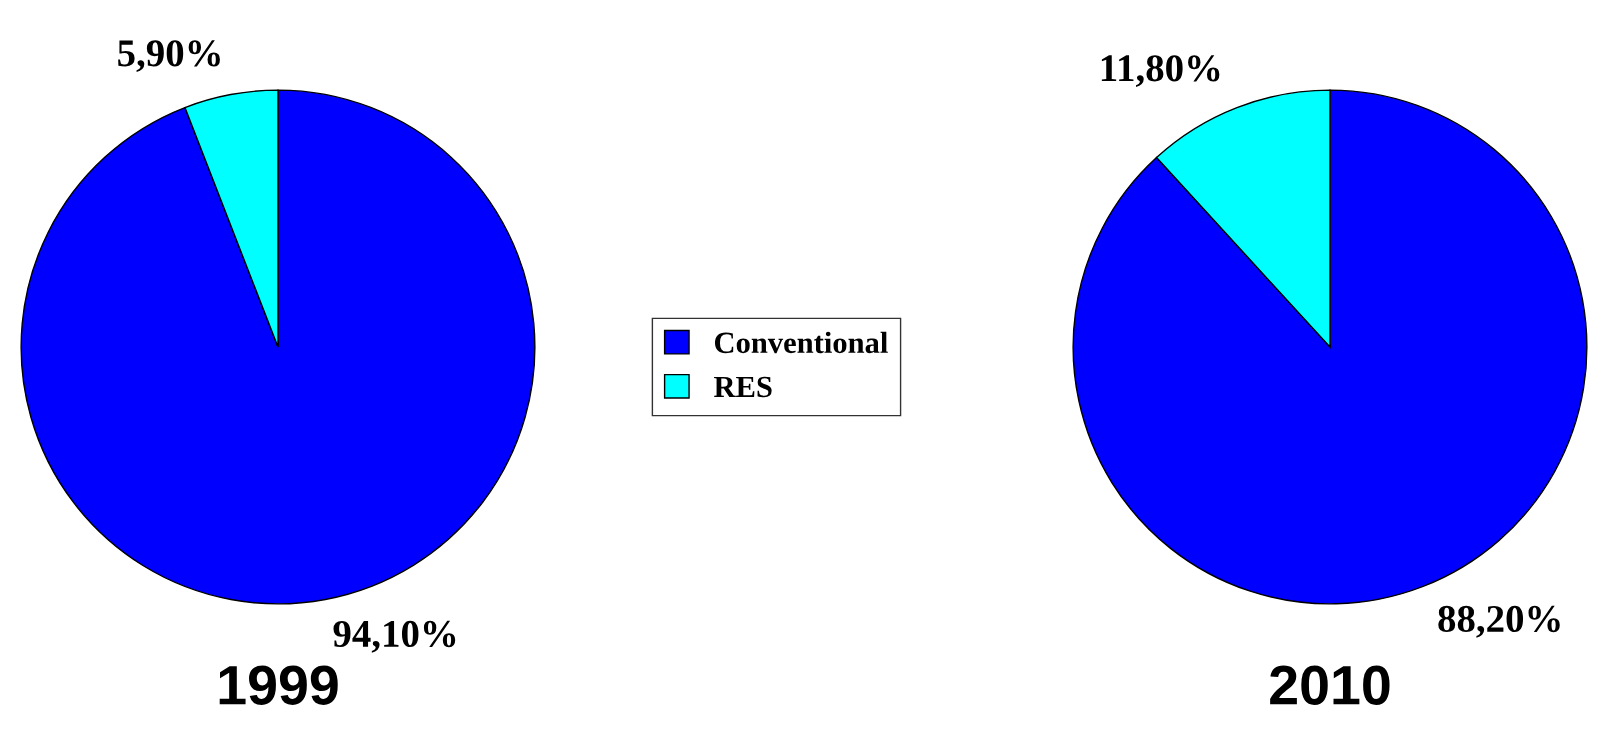 The image size is (1601, 734). Describe the element at coordinates (1330, 685) in the screenshot. I see `text: 2010` at that location.